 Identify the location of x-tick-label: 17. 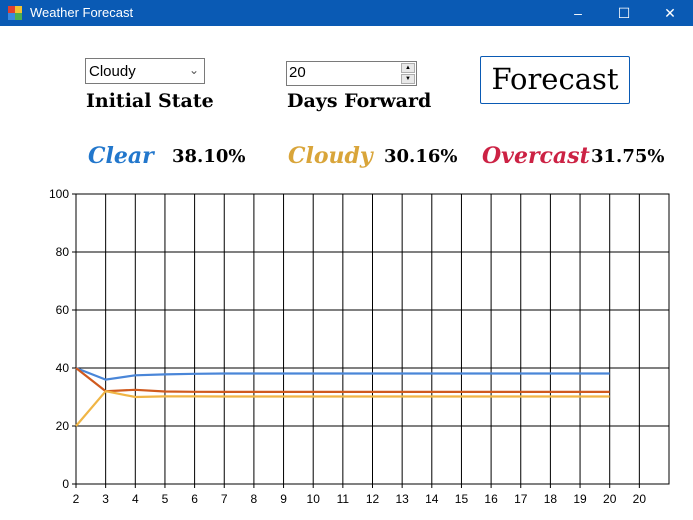
(521, 499).